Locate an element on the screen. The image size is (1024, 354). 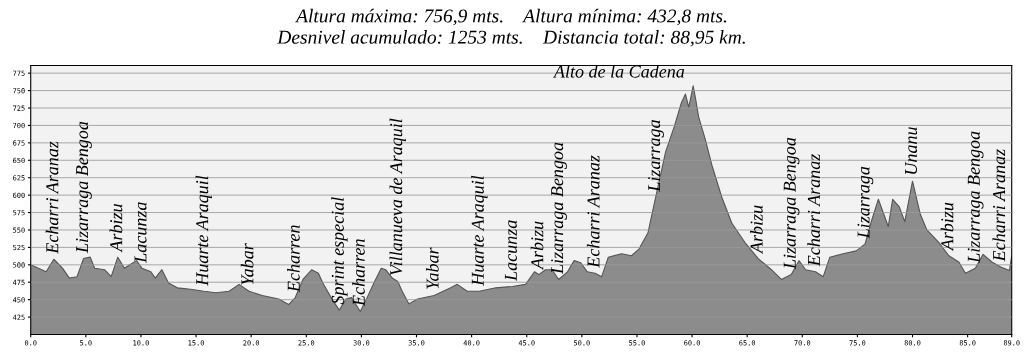
chart-title: Altura máxima: 756,9 mts. Altura mínima: 432,8 mts. is located at coordinates (511, 17).